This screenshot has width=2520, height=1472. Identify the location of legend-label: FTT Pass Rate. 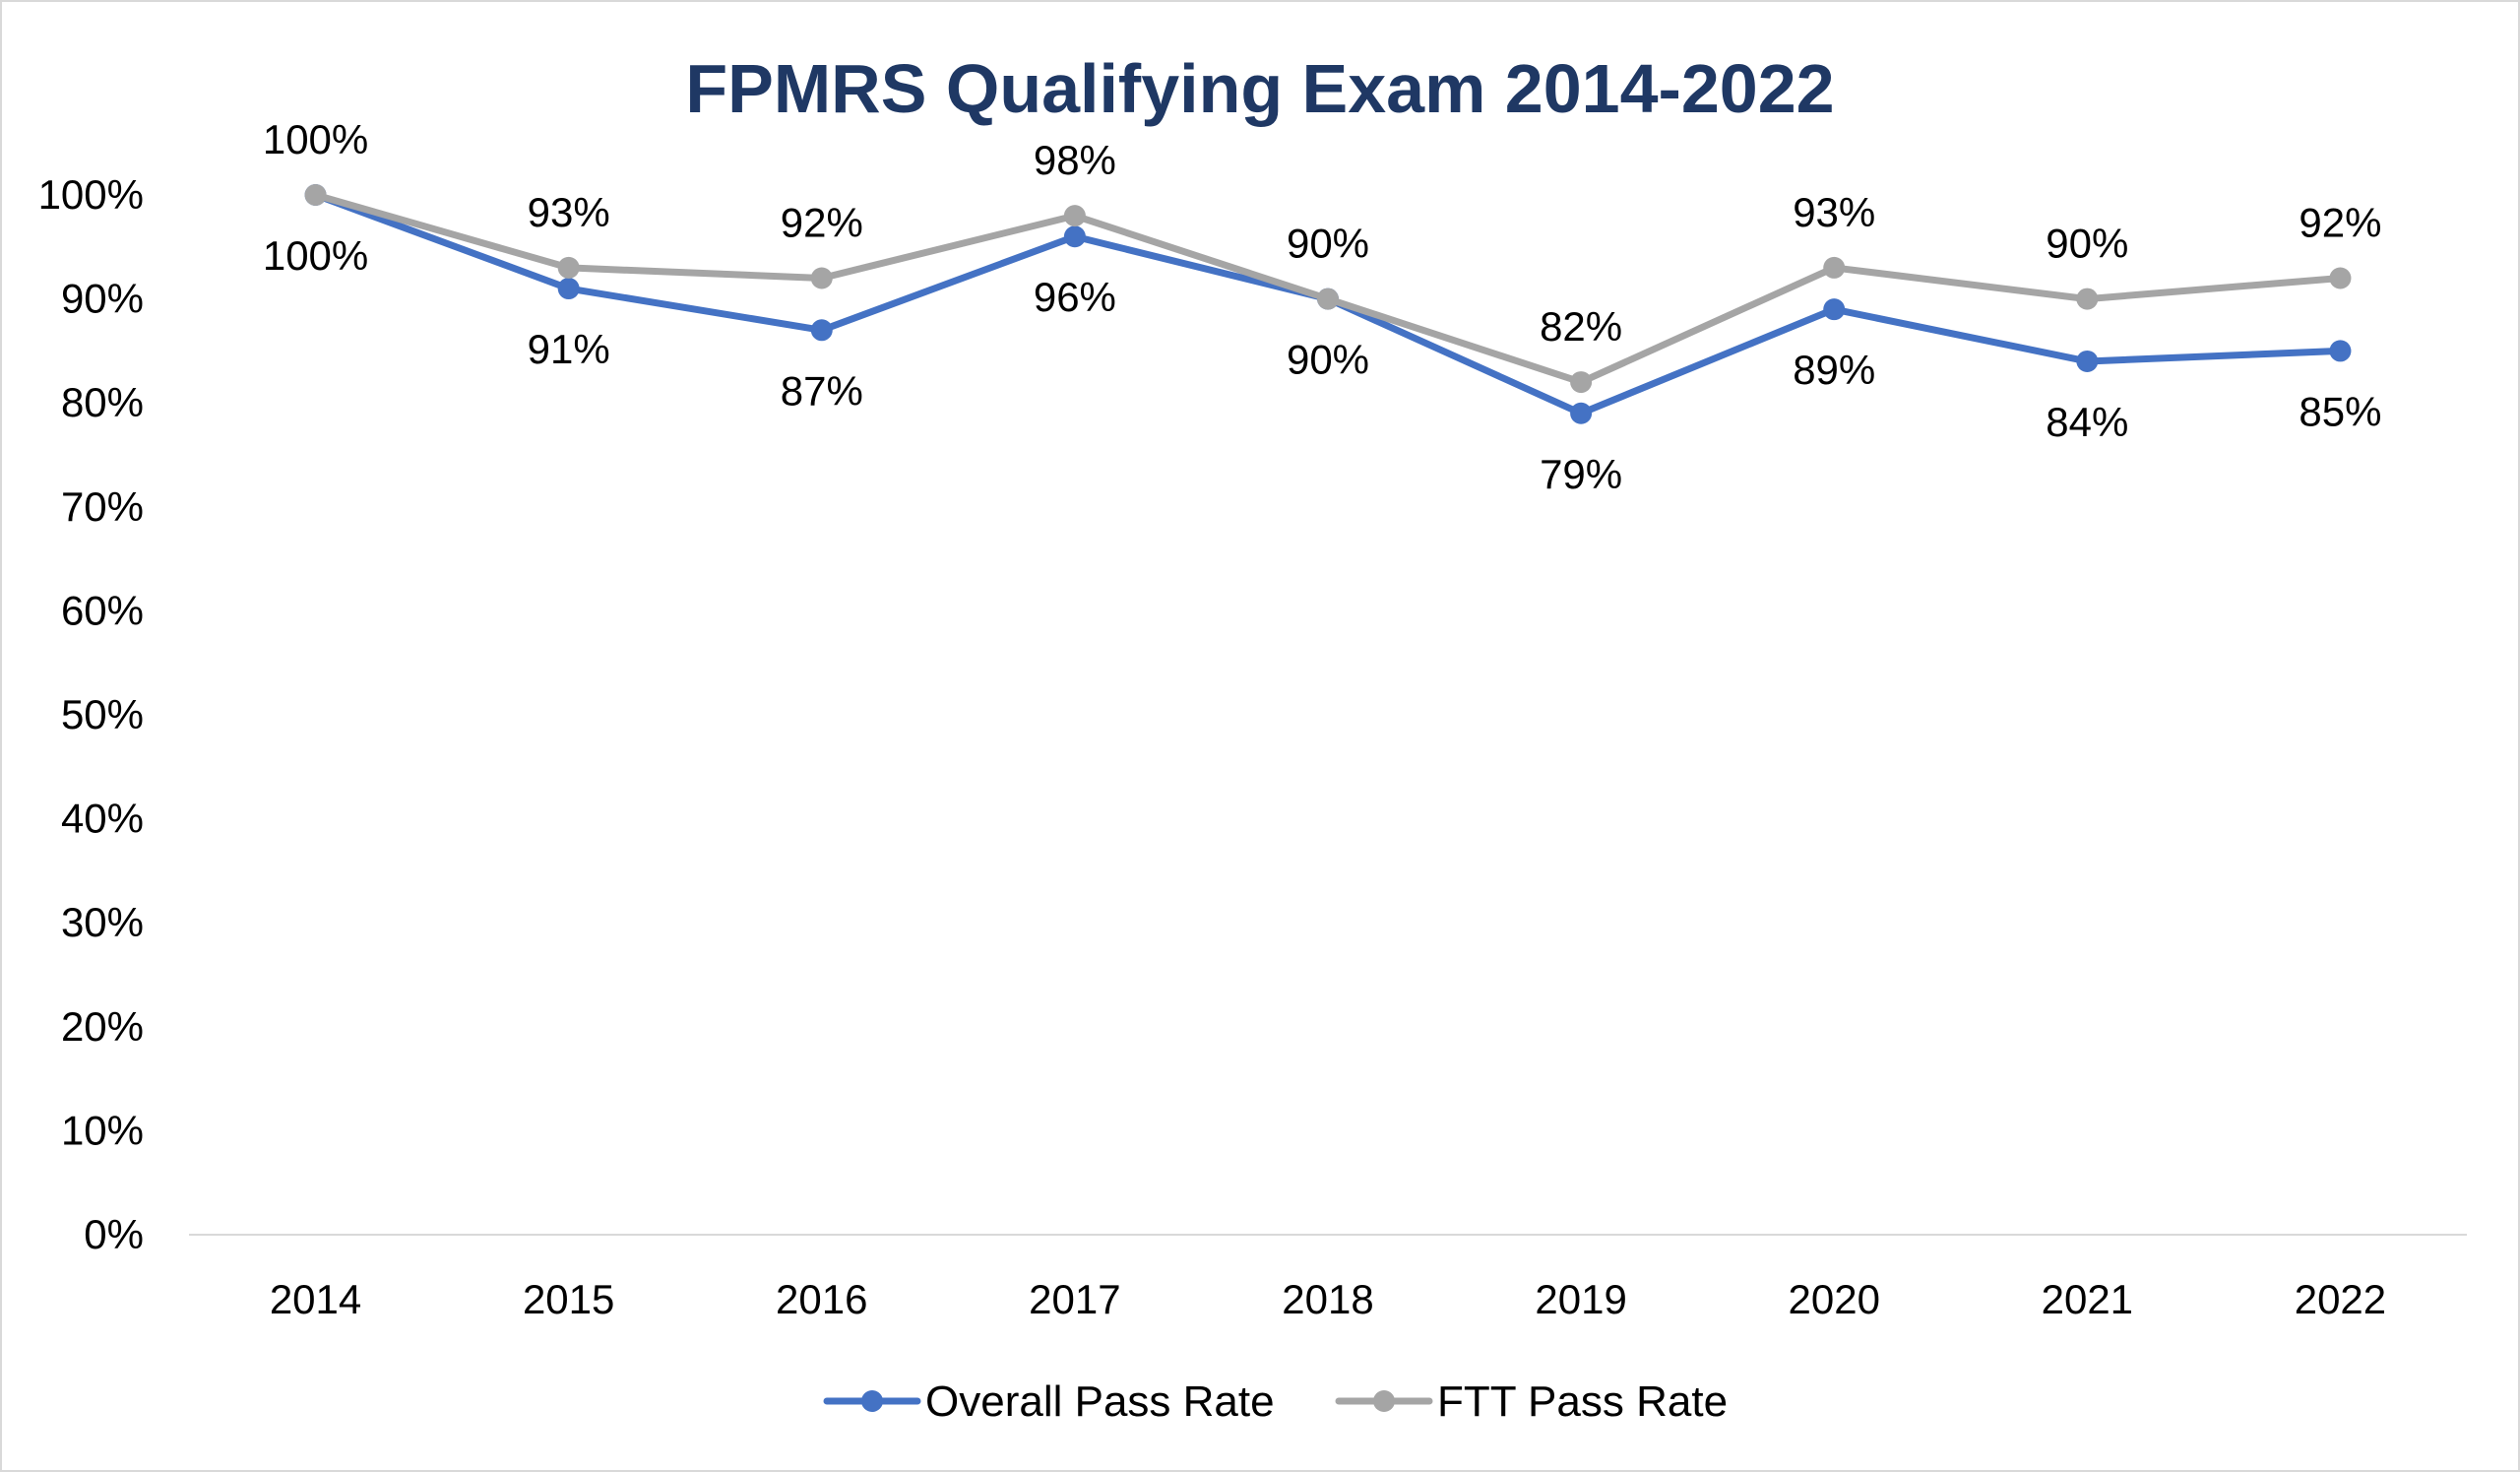
(1582, 1401).